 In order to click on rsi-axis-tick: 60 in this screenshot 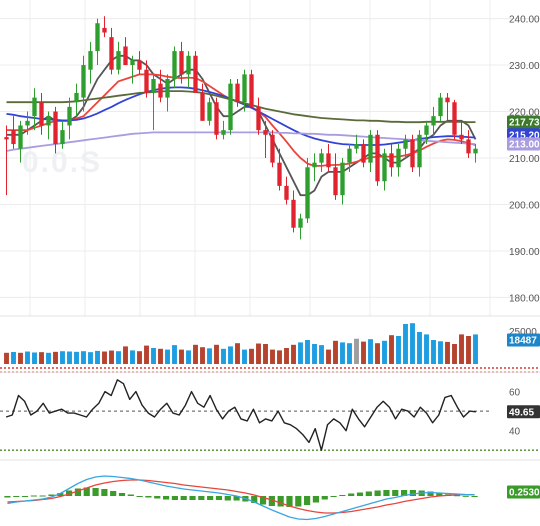, I will do `click(515, 393)`.